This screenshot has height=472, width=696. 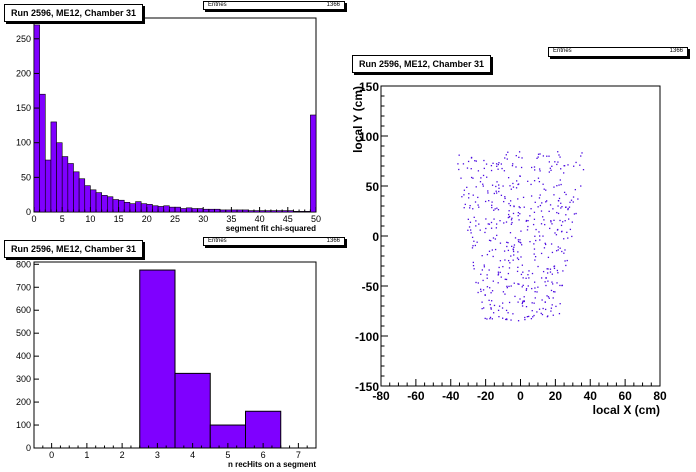 I want to click on nhits-entries-value: 1366, so click(x=333, y=241).